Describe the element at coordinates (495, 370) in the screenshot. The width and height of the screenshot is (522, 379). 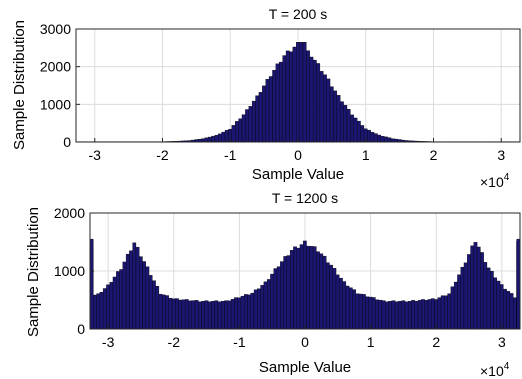
I see `x-multiplier-2: ×10⁴` at that location.